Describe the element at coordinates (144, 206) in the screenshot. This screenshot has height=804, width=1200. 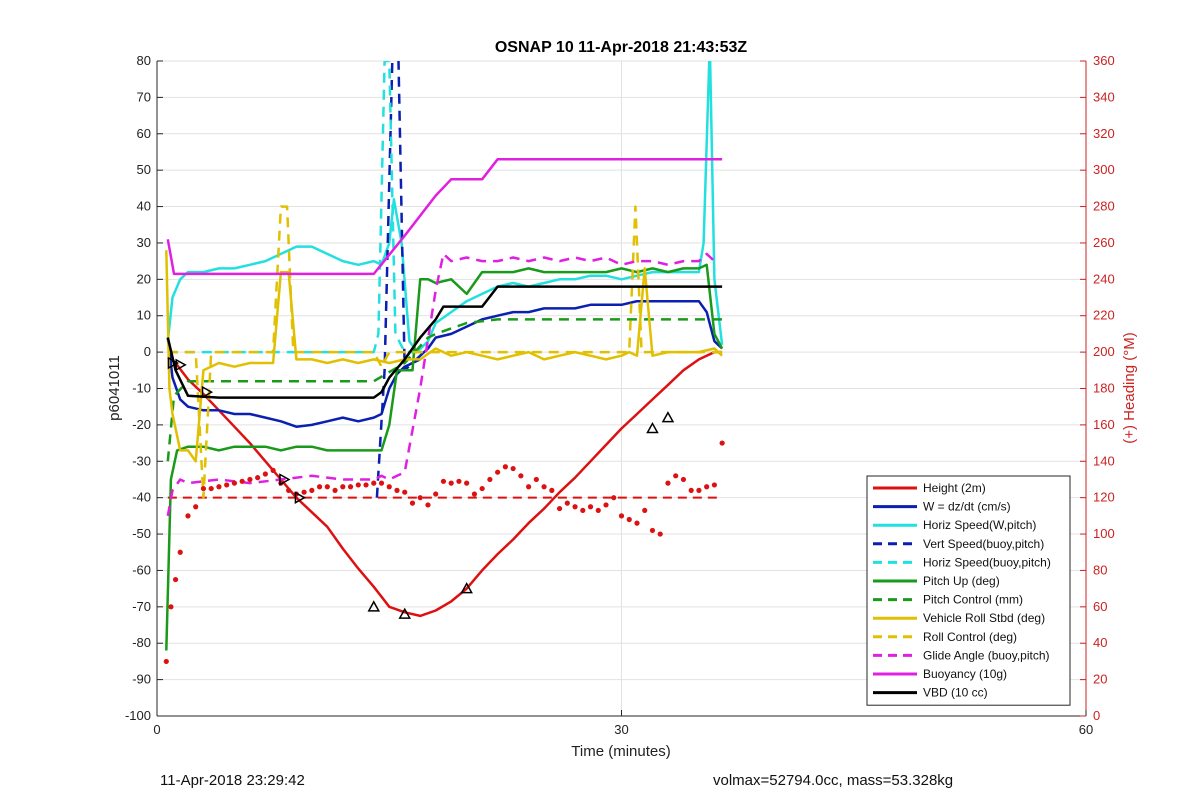
I see `y-tick-label: 40` at that location.